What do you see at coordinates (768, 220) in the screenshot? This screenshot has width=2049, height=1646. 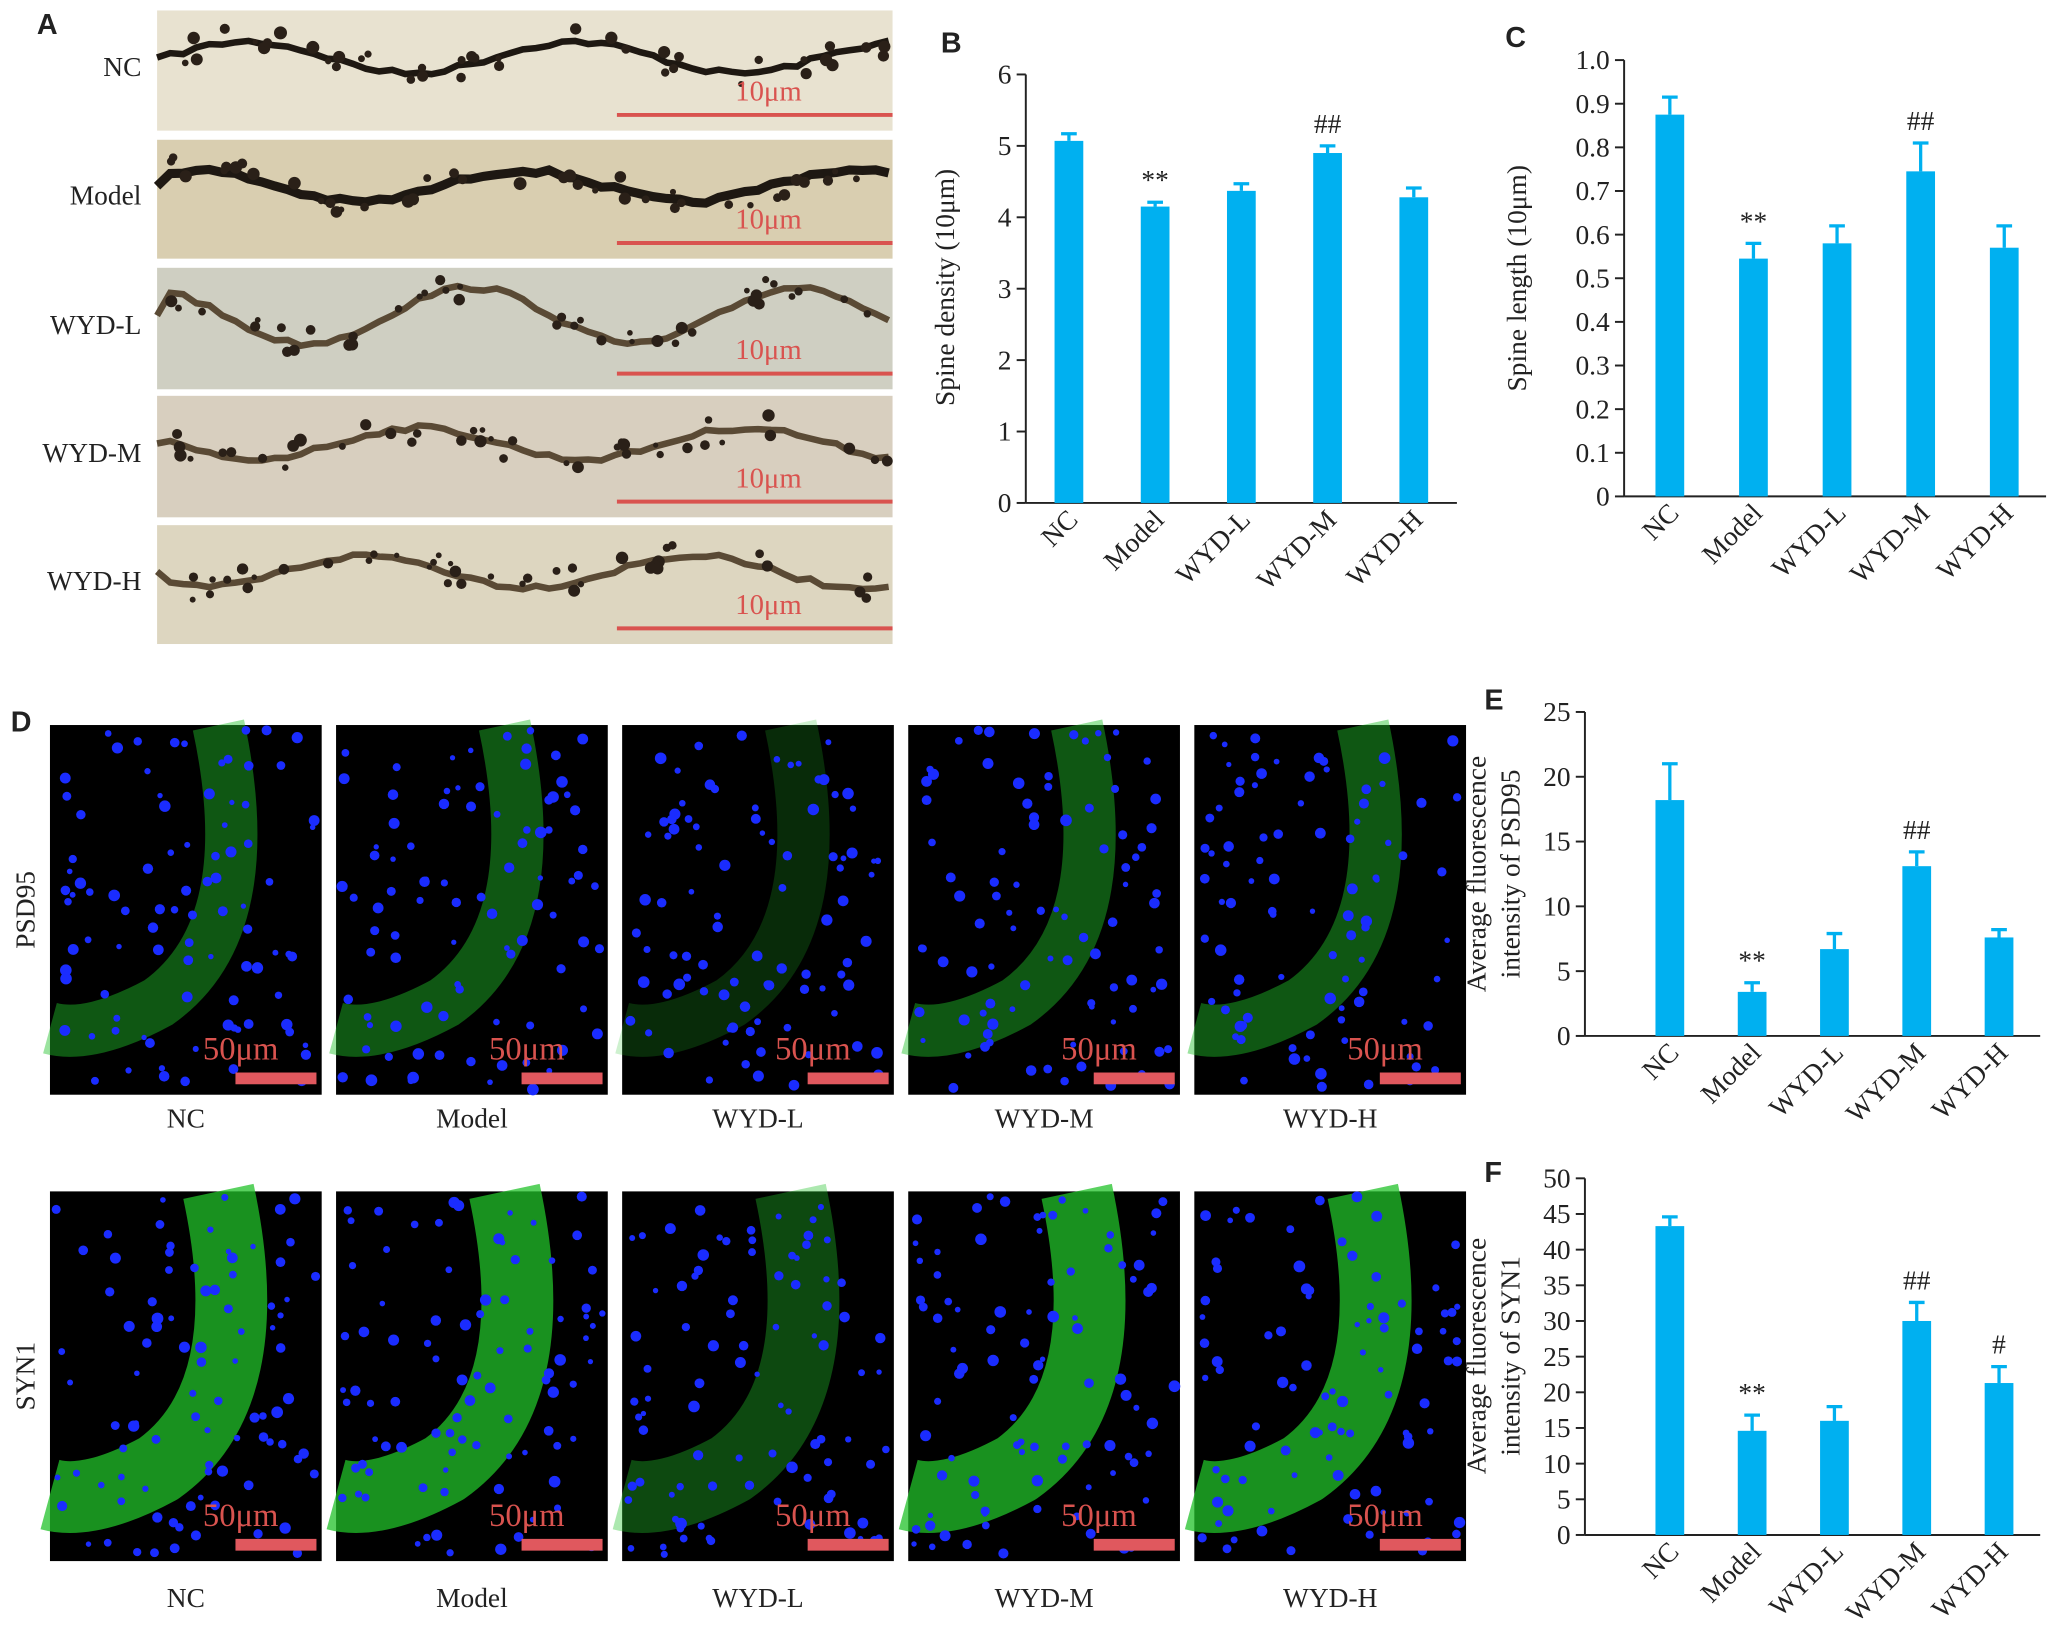 I see `scale-bar-label: 10μm` at bounding box center [768, 220].